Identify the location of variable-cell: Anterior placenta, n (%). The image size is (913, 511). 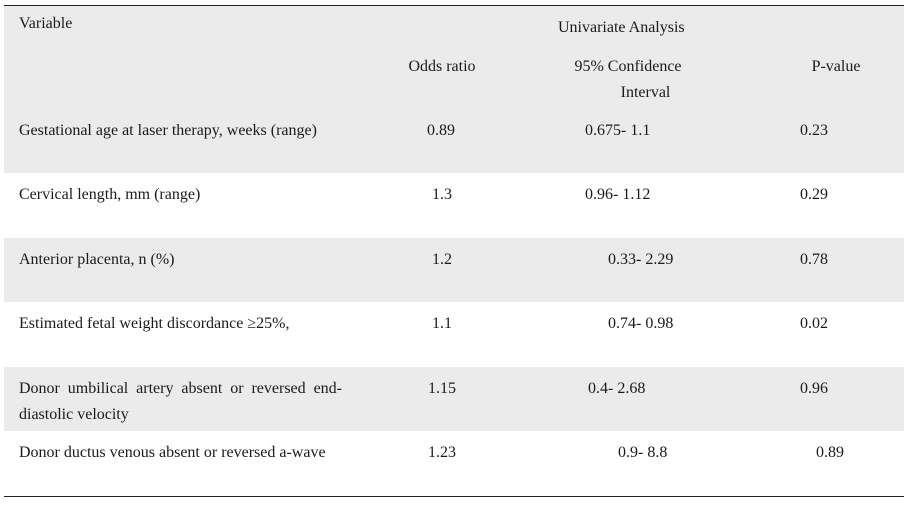
(97, 259).